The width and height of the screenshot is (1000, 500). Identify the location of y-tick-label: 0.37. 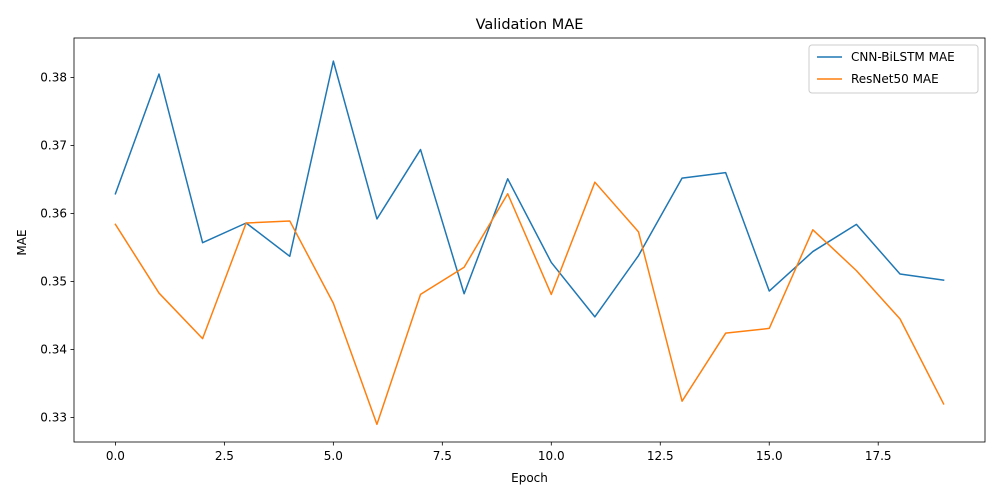
(53, 145).